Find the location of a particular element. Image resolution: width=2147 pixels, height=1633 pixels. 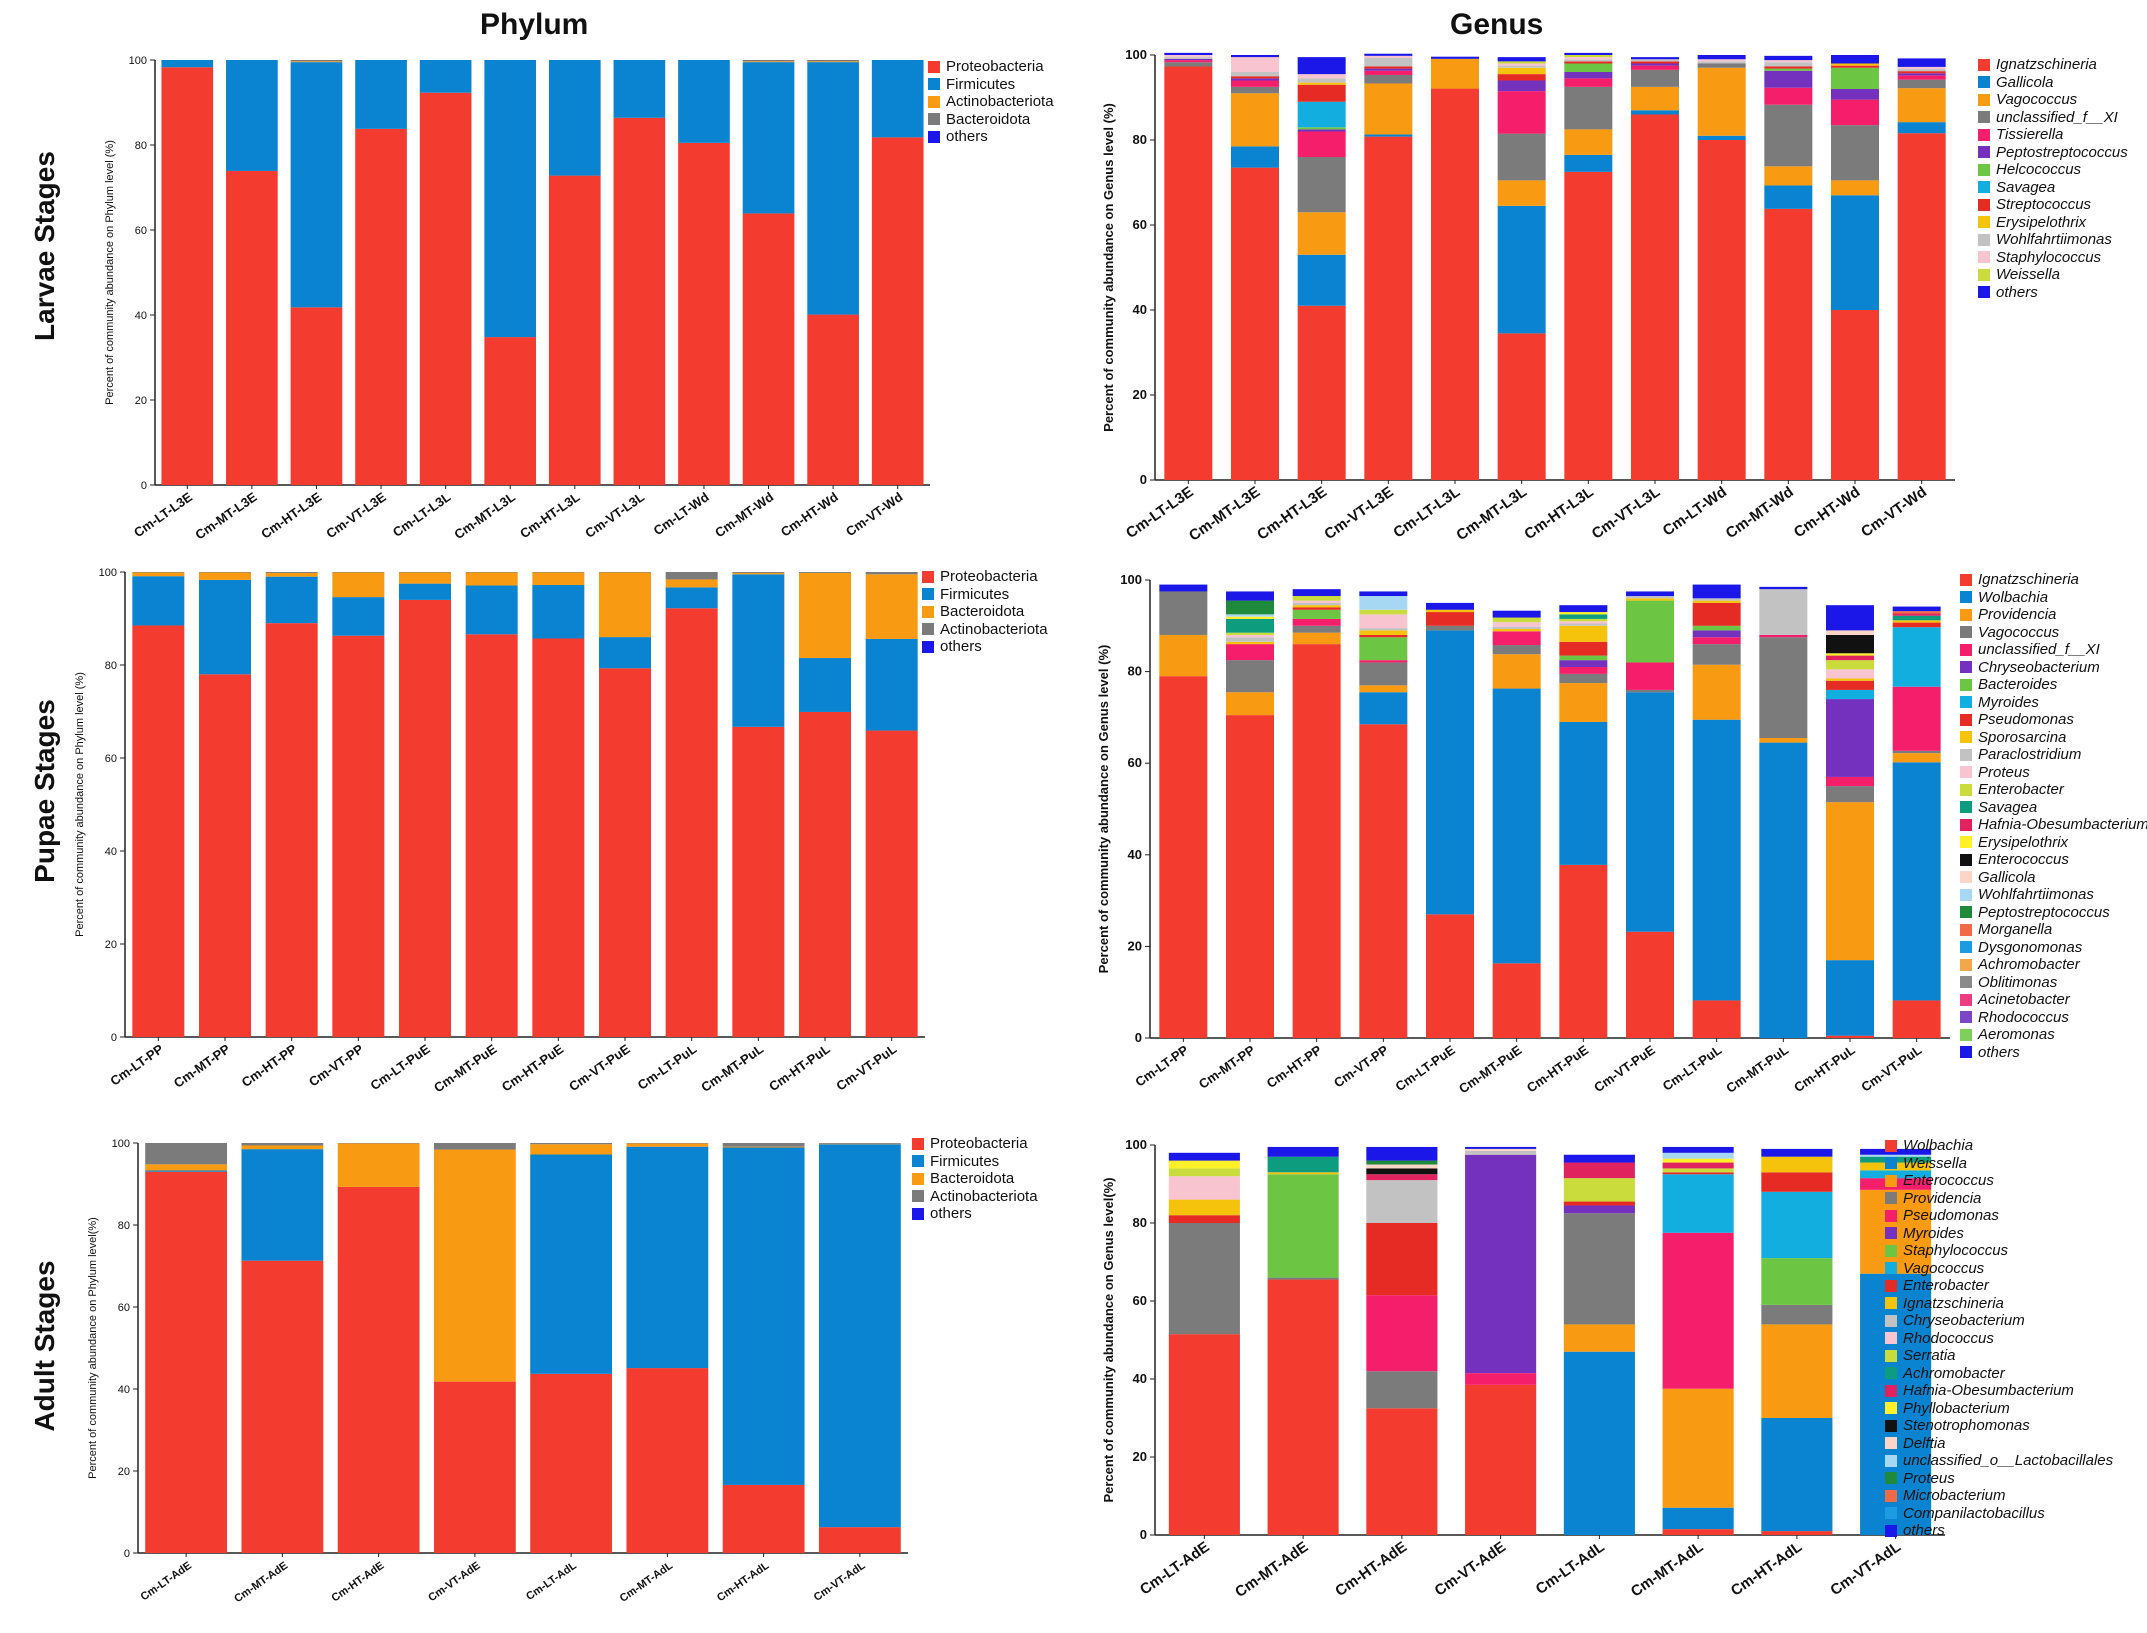

bar-segment-sporosarcina is located at coordinates (1383, 632).